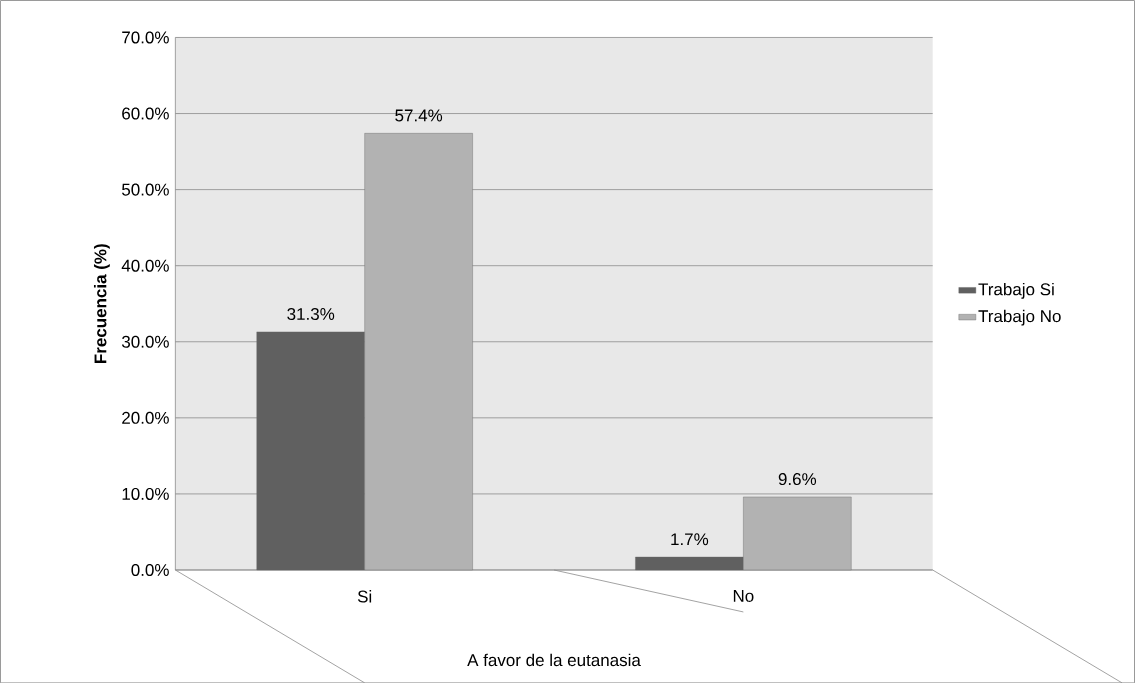  I want to click on y-tick-label: 50.0%, so click(145, 189).